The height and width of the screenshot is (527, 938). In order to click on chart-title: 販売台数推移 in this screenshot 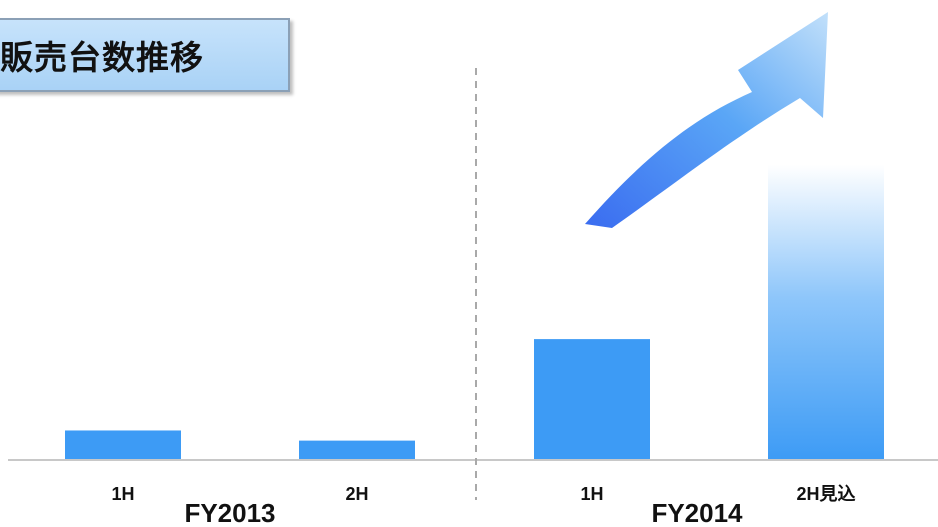, I will do `click(102, 57)`.